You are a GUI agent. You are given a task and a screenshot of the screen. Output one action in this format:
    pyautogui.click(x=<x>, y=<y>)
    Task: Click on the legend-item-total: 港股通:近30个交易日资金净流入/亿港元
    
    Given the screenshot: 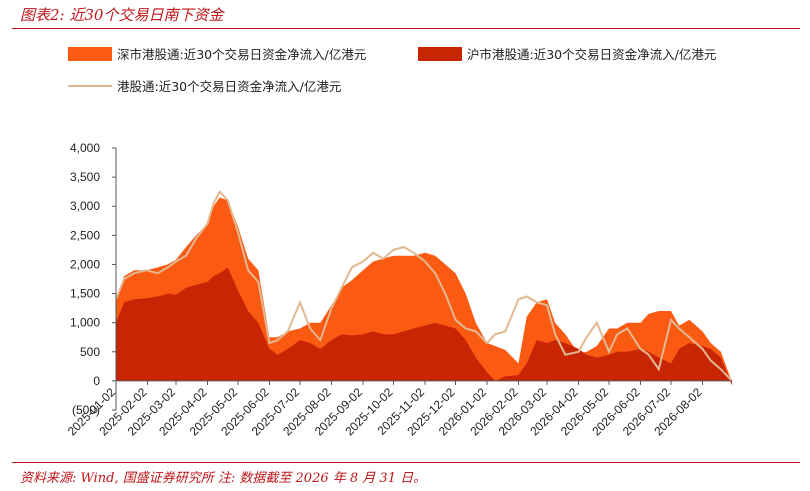 What is the action you would take?
    pyautogui.click(x=204, y=85)
    